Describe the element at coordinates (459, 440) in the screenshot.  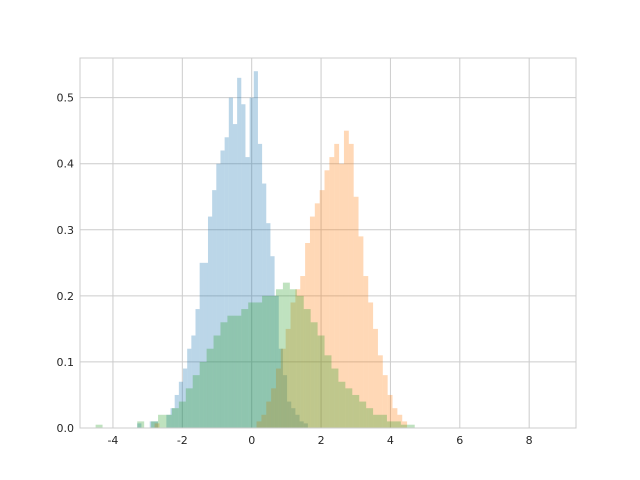
I see `x-tick-label: 6` at that location.